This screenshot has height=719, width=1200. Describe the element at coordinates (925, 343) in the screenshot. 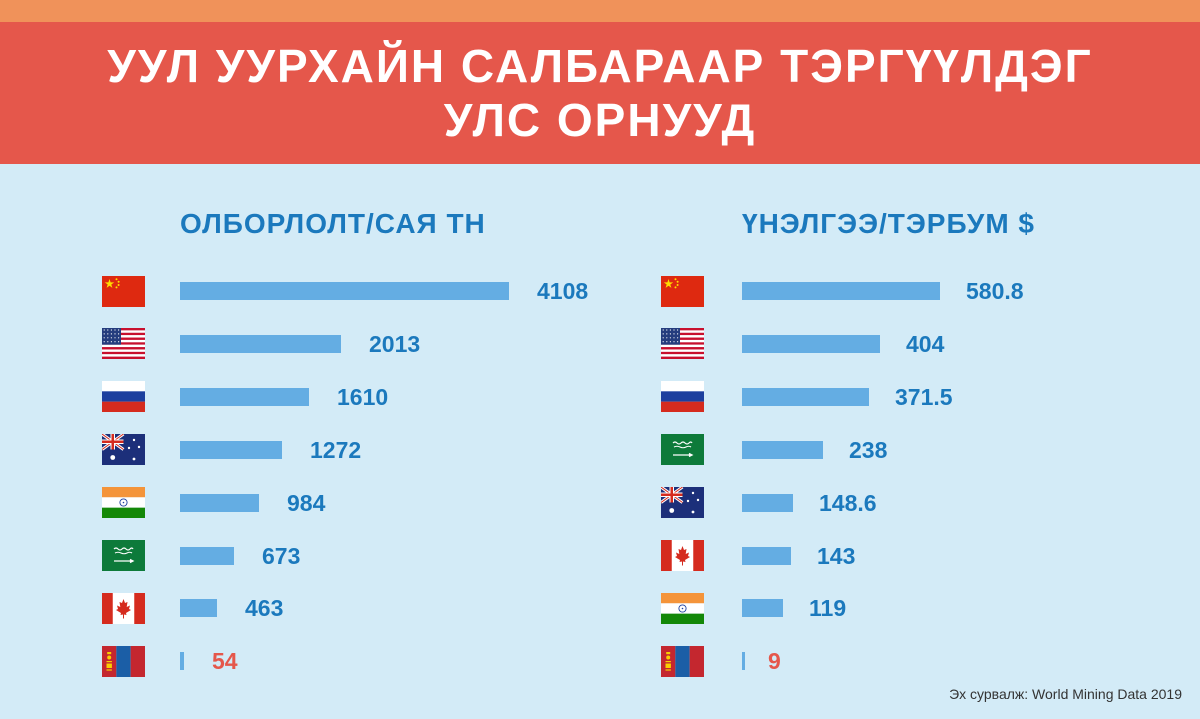

I see `value-label-right-usa: 404` at that location.